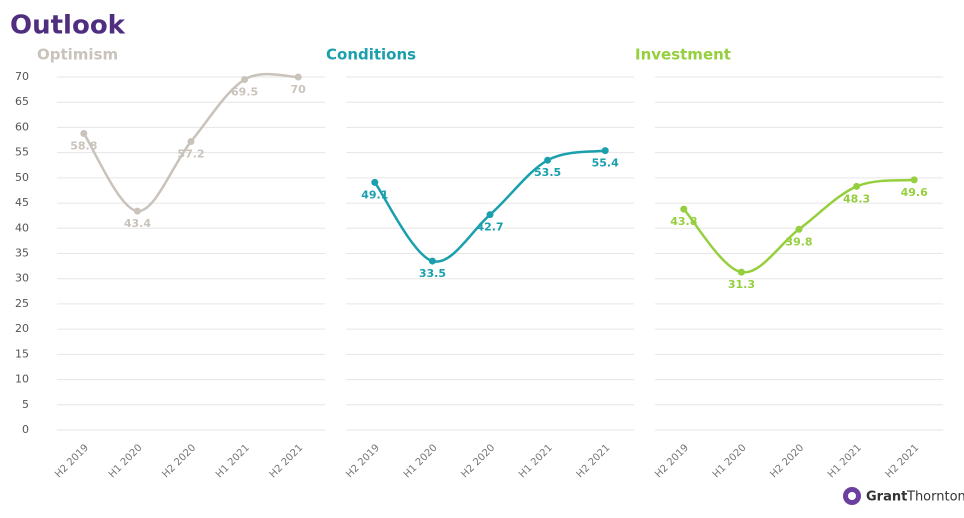 The image size is (964, 518). I want to click on data-label: 48.3, so click(856, 198).